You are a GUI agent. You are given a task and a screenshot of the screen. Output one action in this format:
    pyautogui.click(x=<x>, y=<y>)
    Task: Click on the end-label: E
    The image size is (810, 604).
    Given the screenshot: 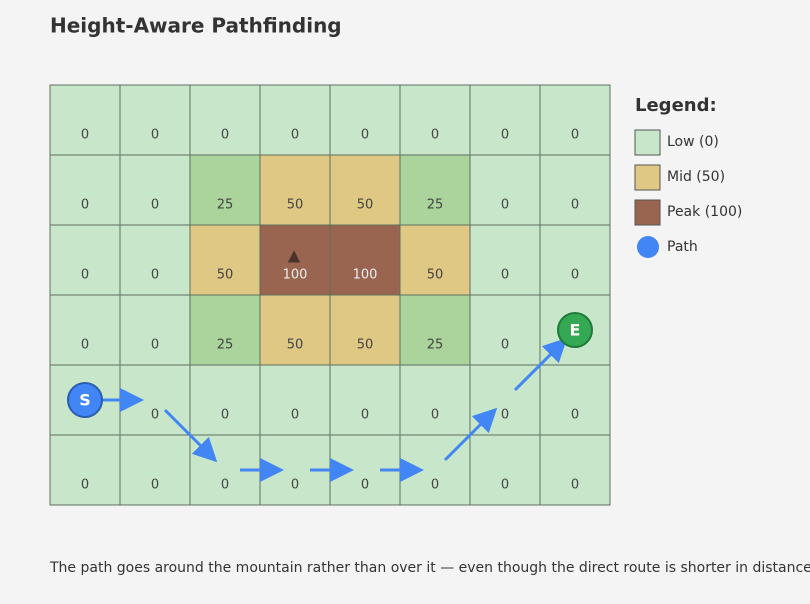 What is the action you would take?
    pyautogui.click(x=575, y=330)
    